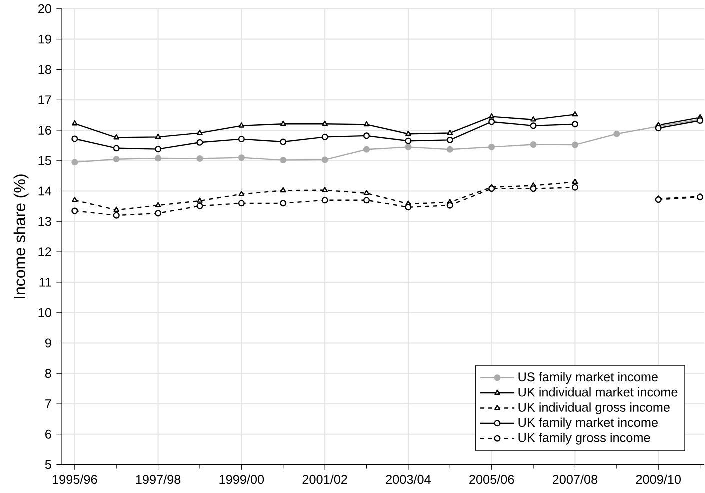 The width and height of the screenshot is (705, 493). Describe the element at coordinates (45, 100) in the screenshot. I see `y-tick-label: 17` at that location.